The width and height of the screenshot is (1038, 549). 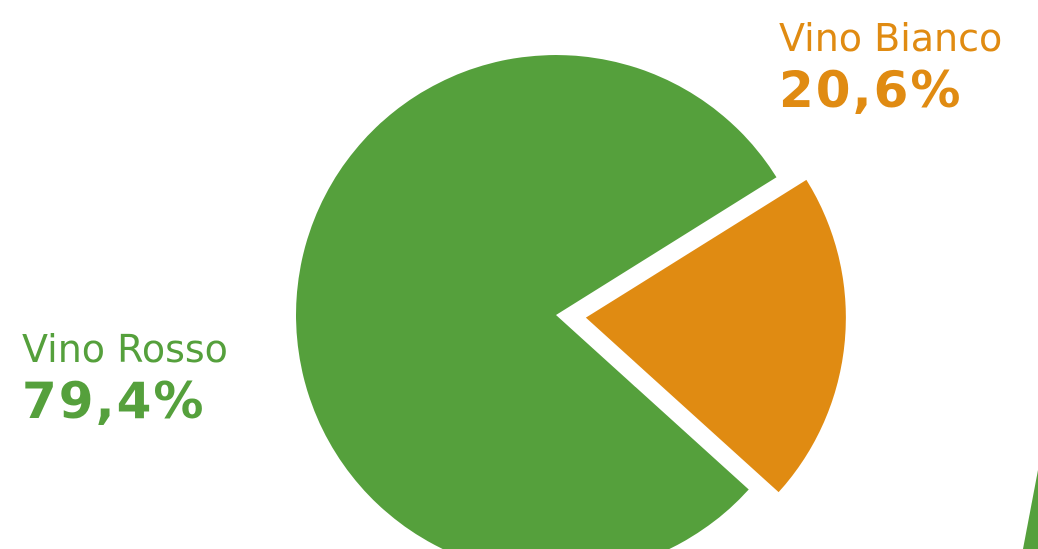 I want to click on slice-name-vino-bianco: Vino Bianco, so click(x=891, y=38).